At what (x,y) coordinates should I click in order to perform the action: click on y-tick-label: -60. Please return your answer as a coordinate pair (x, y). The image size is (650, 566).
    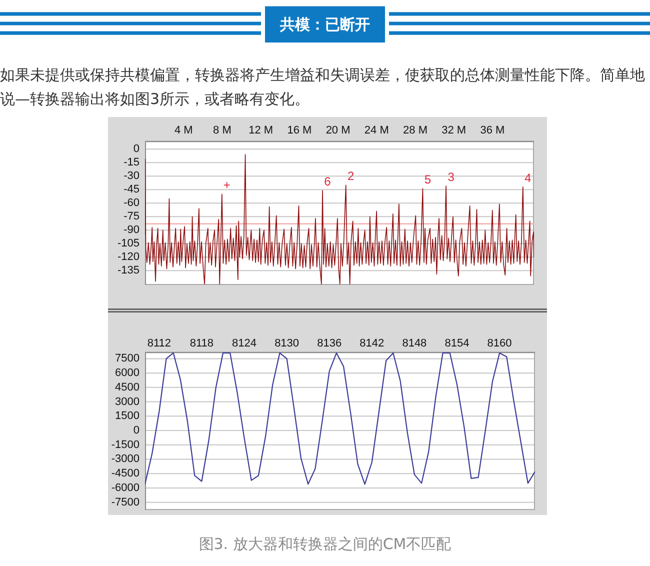
    Looking at the image, I should click on (132, 203).